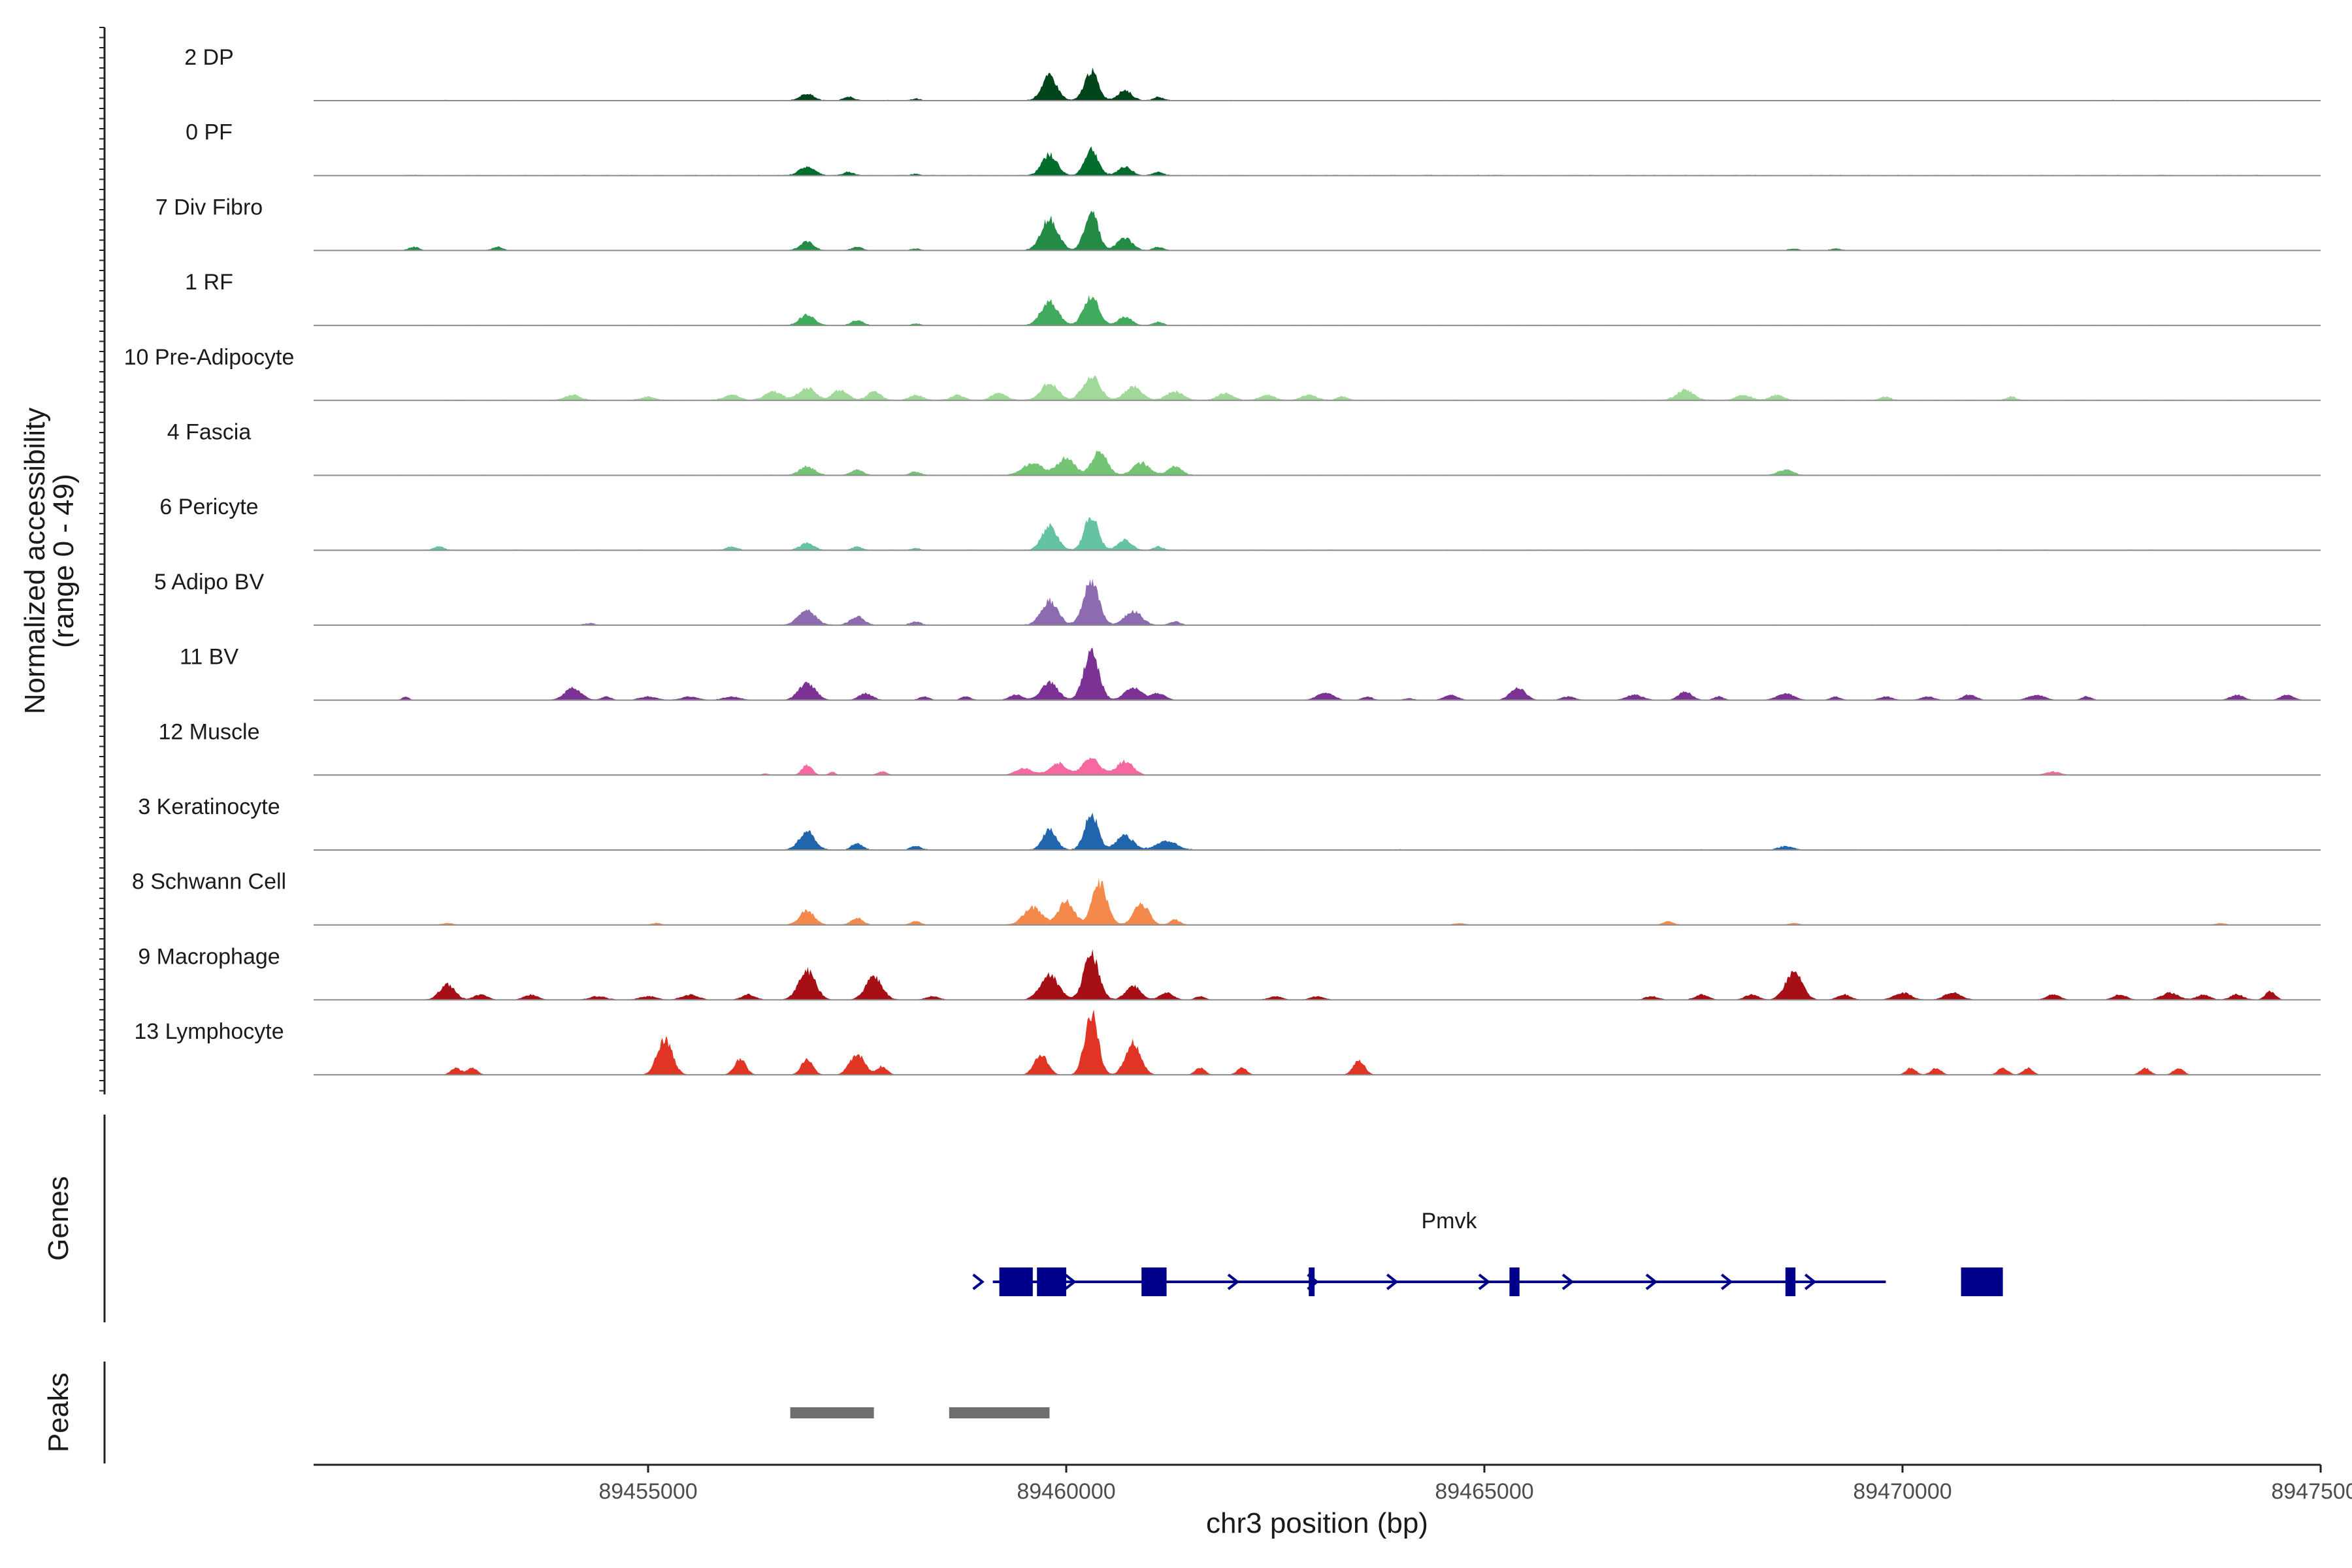 The height and width of the screenshot is (1568, 2352). Describe the element at coordinates (209, 882) in the screenshot. I see `track-label: 8 Schwann Cell` at that location.